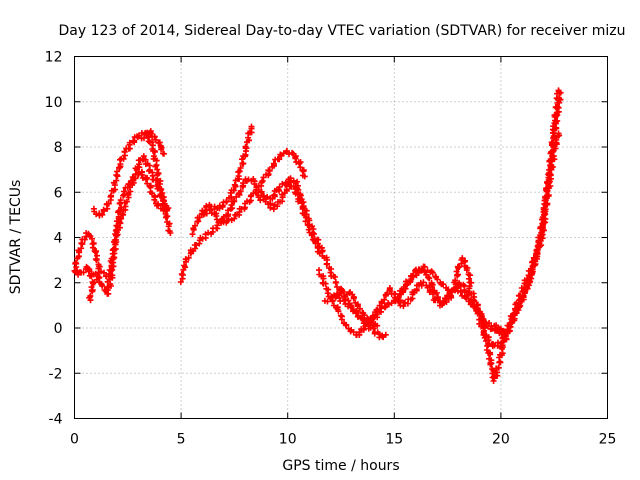  Describe the element at coordinates (58, 193) in the screenshot. I see `y-tick-label: 6` at that location.